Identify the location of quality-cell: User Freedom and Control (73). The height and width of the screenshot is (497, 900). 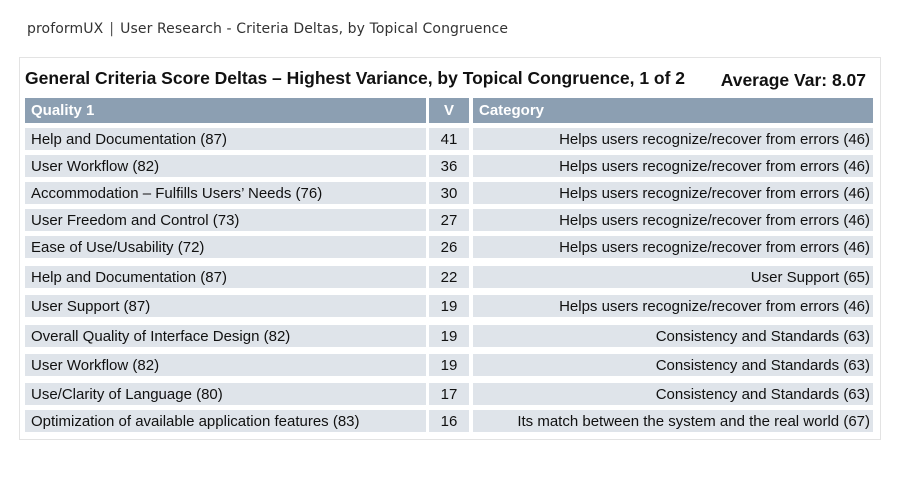
(225, 220).